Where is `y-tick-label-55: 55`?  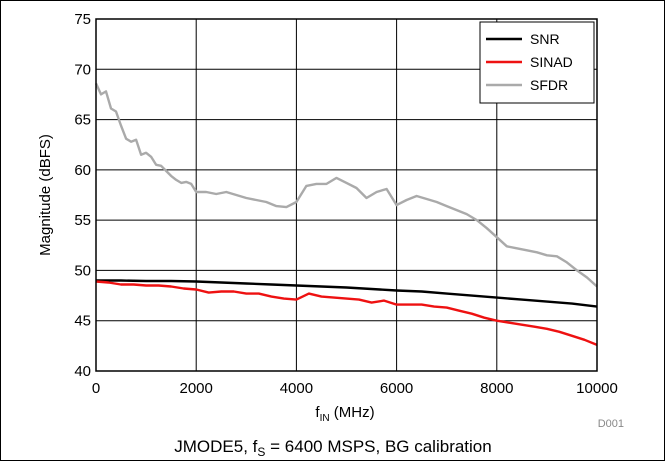
y-tick-label-55: 55 is located at coordinates (82, 220).